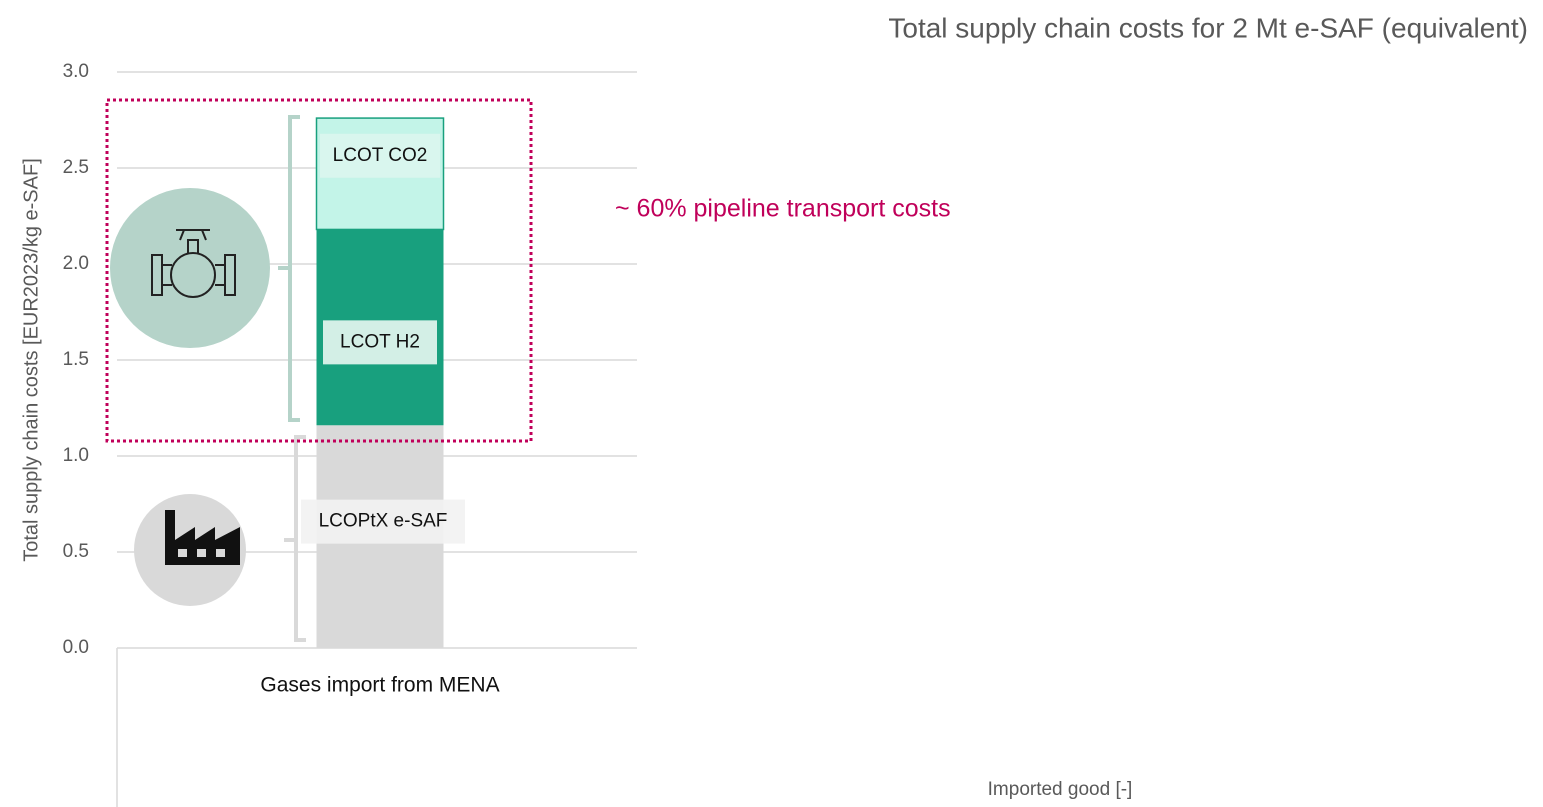 The height and width of the screenshot is (807, 1543). Describe the element at coordinates (76, 263) in the screenshot. I see `y-tick-label: 2.0` at that location.